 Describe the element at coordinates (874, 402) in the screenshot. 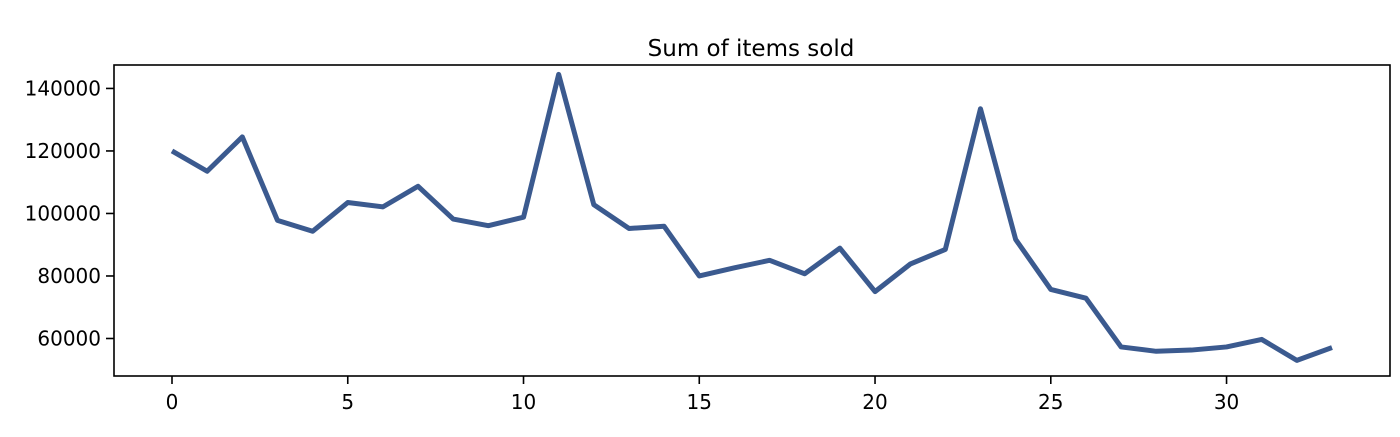

I see `x-tick-label: 20` at that location.